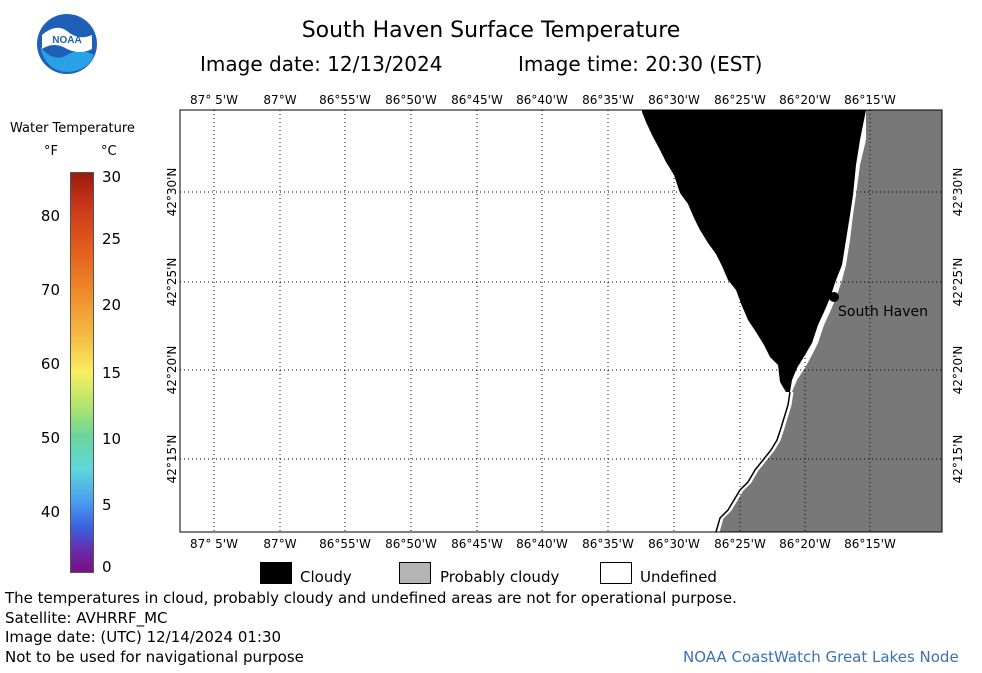  What do you see at coordinates (805, 100) in the screenshot?
I see `lon-label-top: 86°20'W` at bounding box center [805, 100].